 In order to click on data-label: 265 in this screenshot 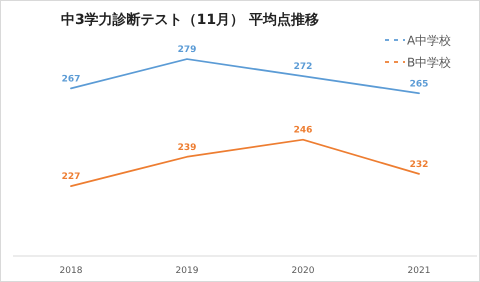, I will do `click(419, 84)`.